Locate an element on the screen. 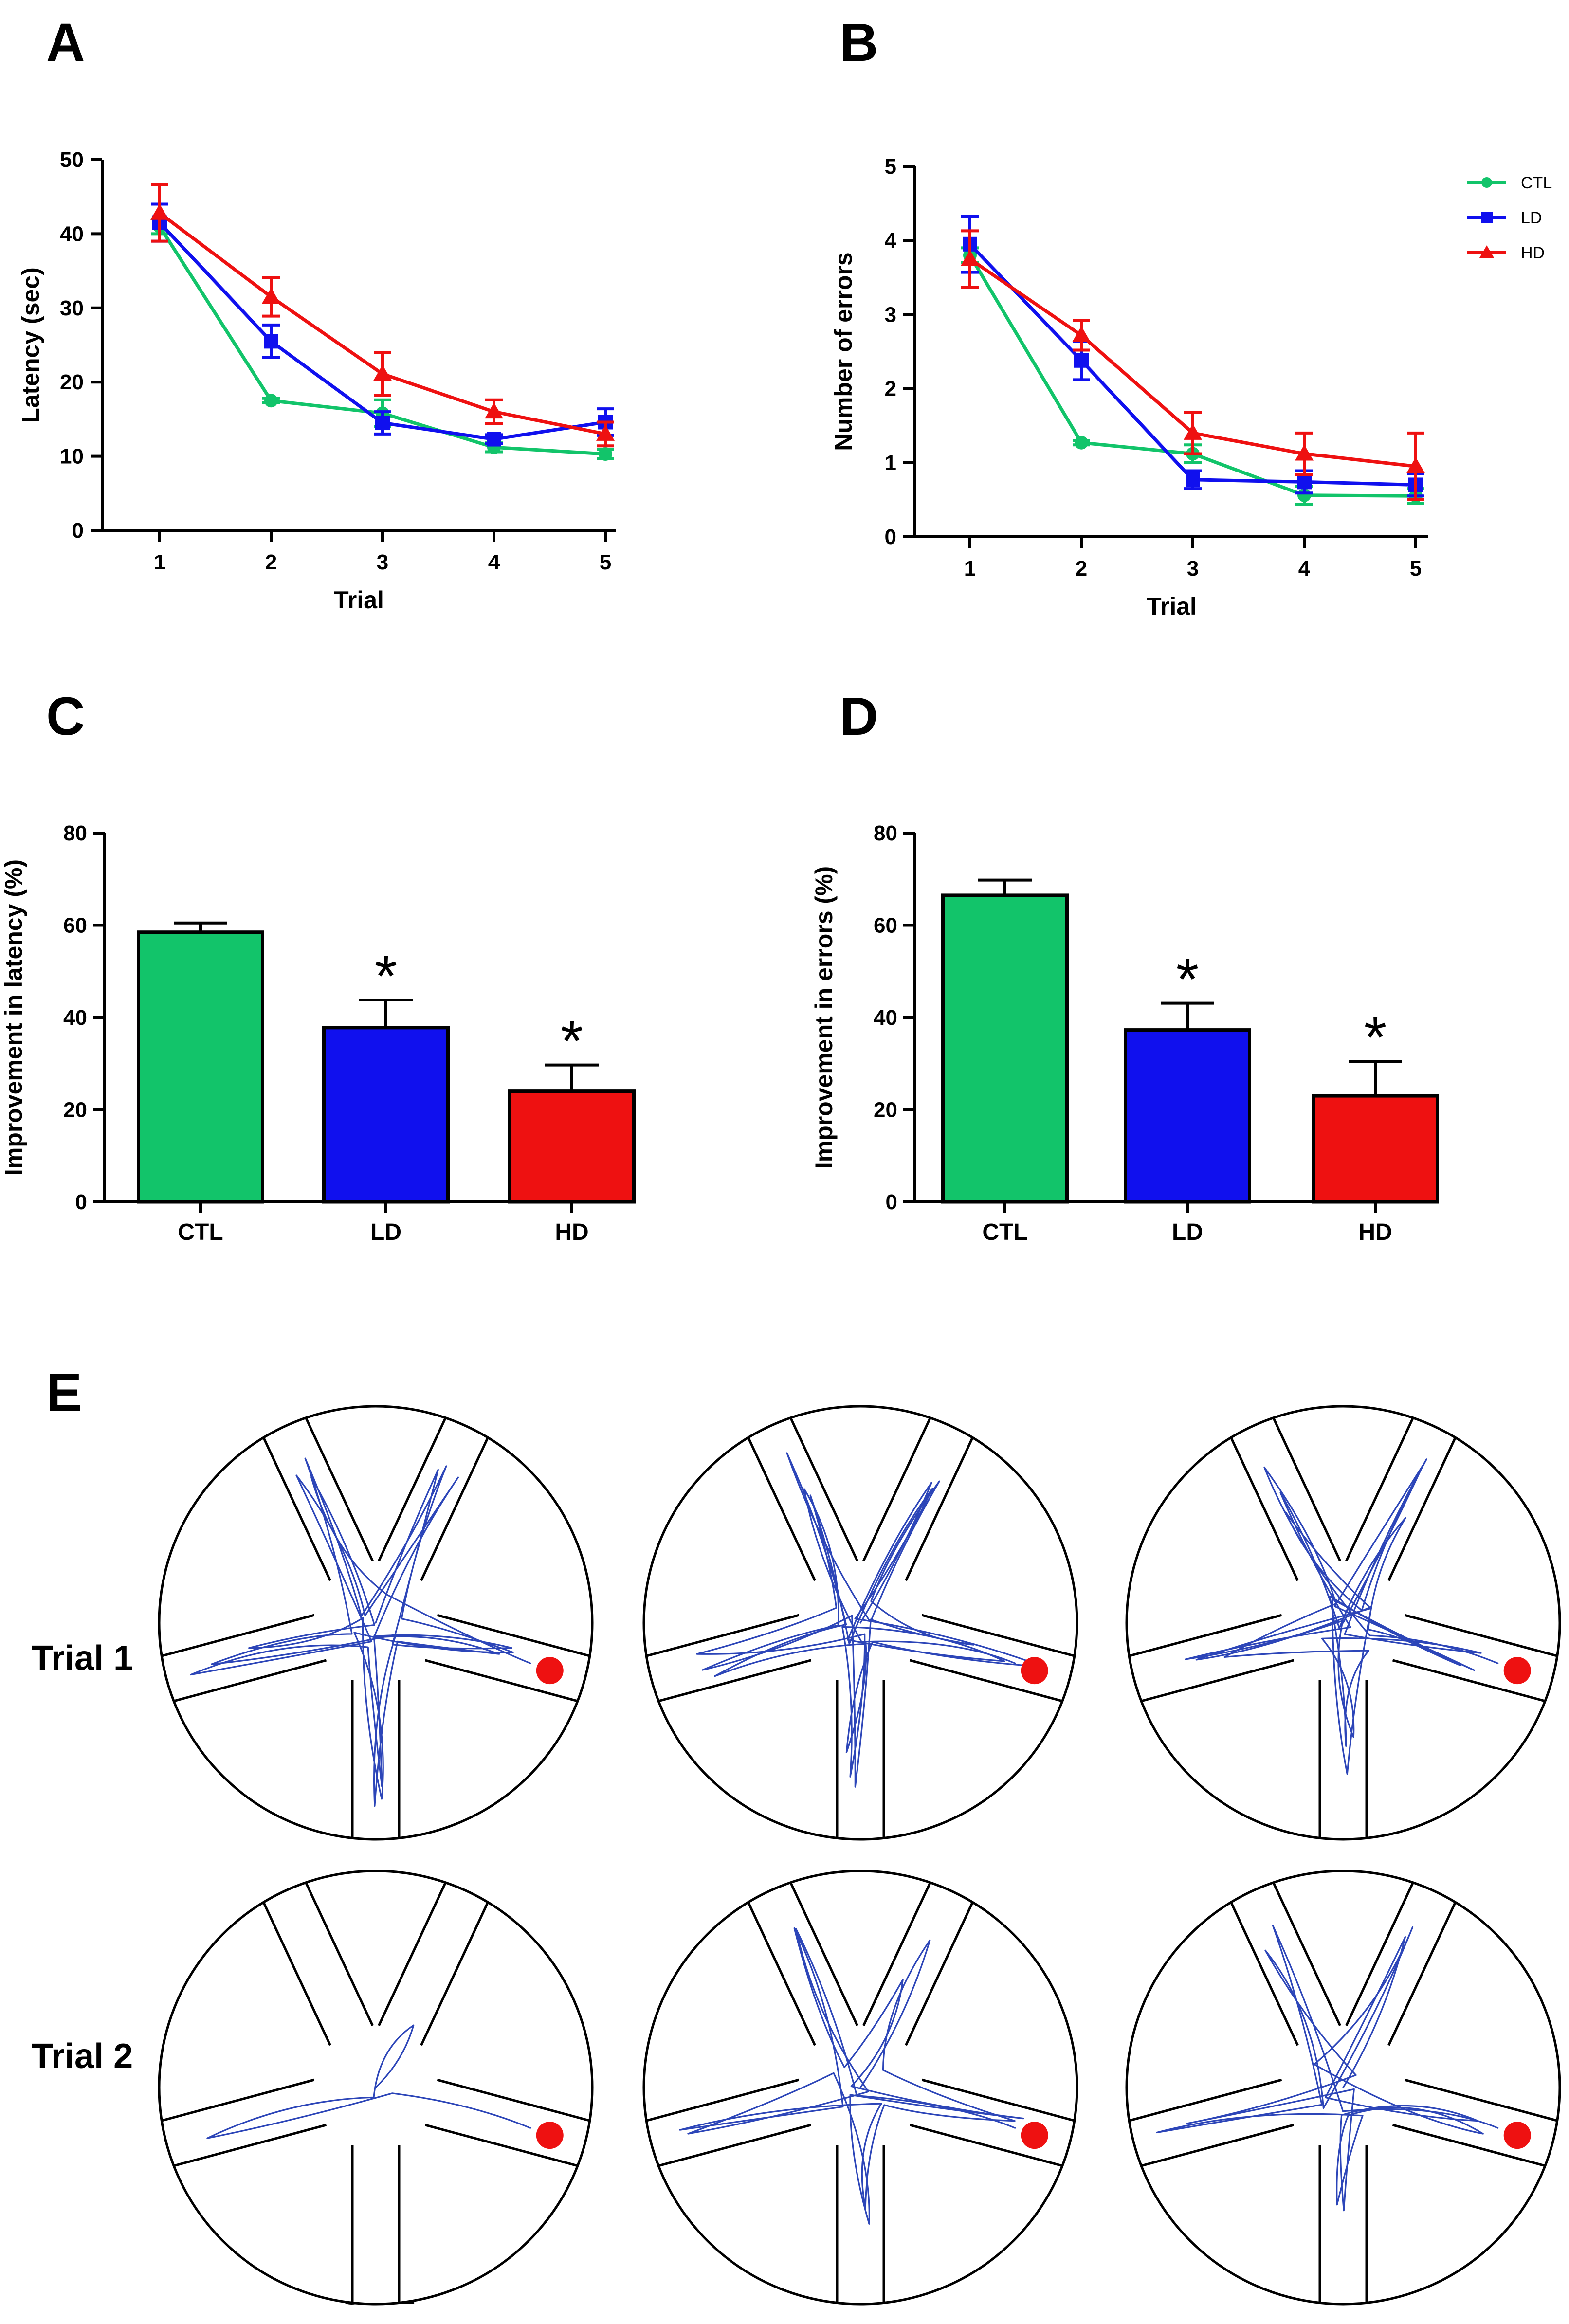 The width and height of the screenshot is (1569, 2324). series-ctl is located at coordinates (1192, 376).